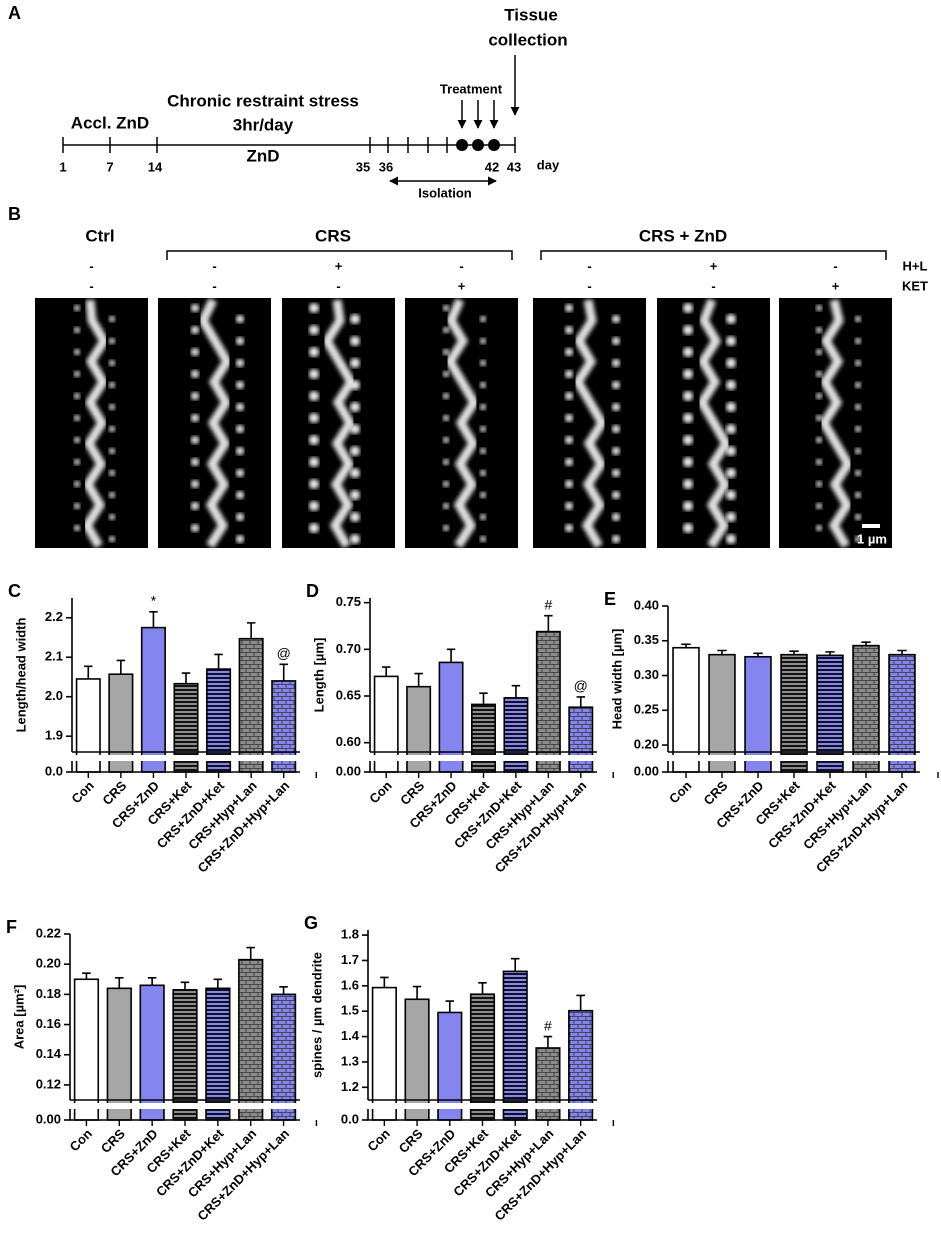 The height and width of the screenshot is (1241, 941). I want to click on panel-letter: B, so click(14, 214).